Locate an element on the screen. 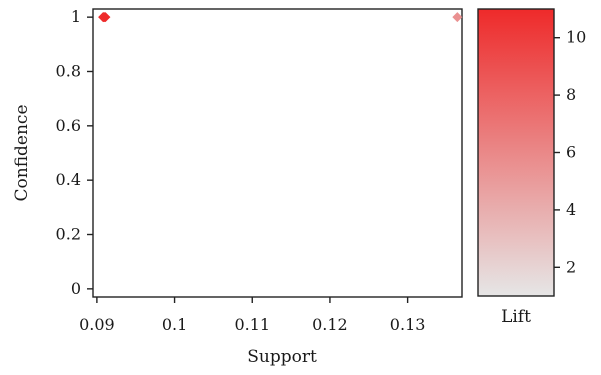 The height and width of the screenshot is (375, 601). colorbar-tick-label: 2 is located at coordinates (571, 266).